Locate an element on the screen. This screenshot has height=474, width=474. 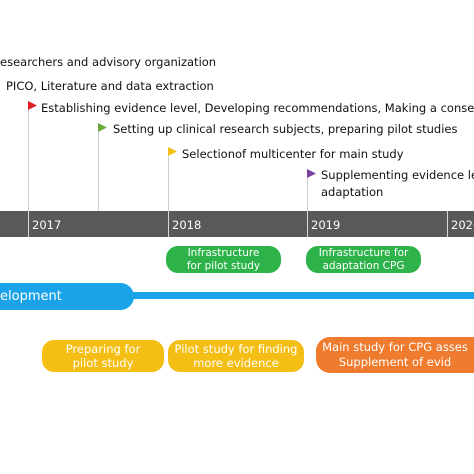
milestone-line-green is located at coordinates (98, 168).